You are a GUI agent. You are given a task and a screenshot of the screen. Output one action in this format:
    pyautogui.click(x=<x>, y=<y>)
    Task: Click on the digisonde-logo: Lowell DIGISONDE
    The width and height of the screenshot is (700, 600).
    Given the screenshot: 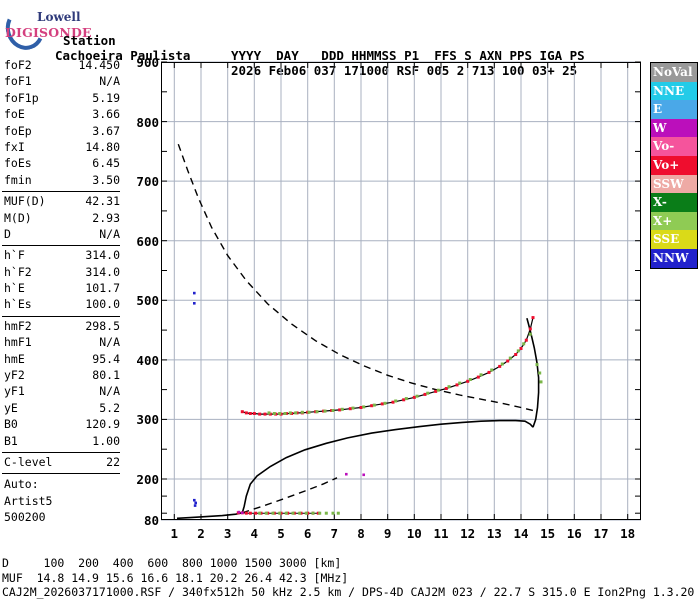 What is the action you would take?
    pyautogui.click(x=52, y=29)
    